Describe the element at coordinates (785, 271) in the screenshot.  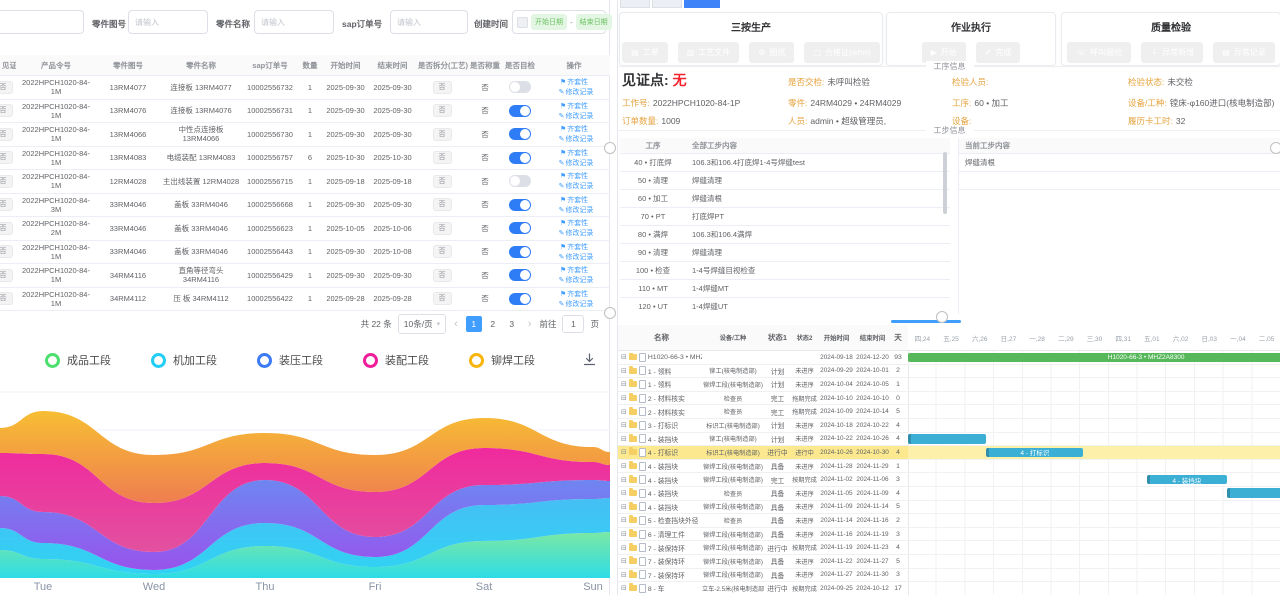
I see `step-row: 100 • 检查 1-4号焊缝目视检查` at that location.